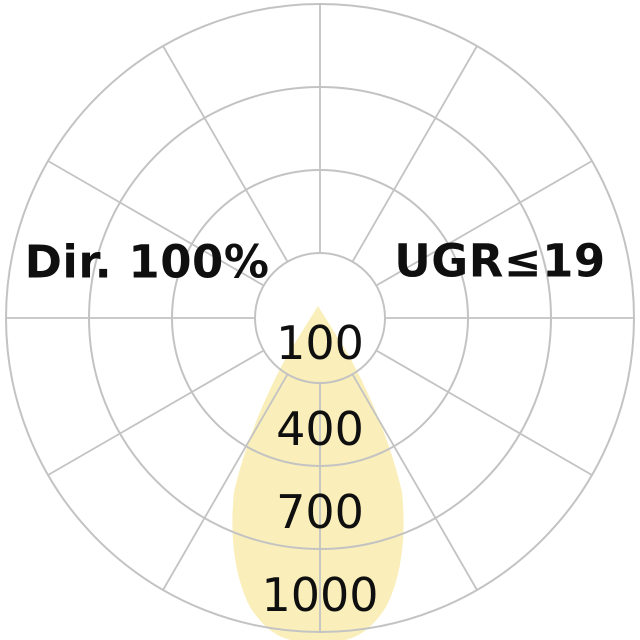 The height and width of the screenshot is (640, 640). Describe the element at coordinates (147, 262) in the screenshot. I see `direct-share-label: Dir. 100%` at that location.